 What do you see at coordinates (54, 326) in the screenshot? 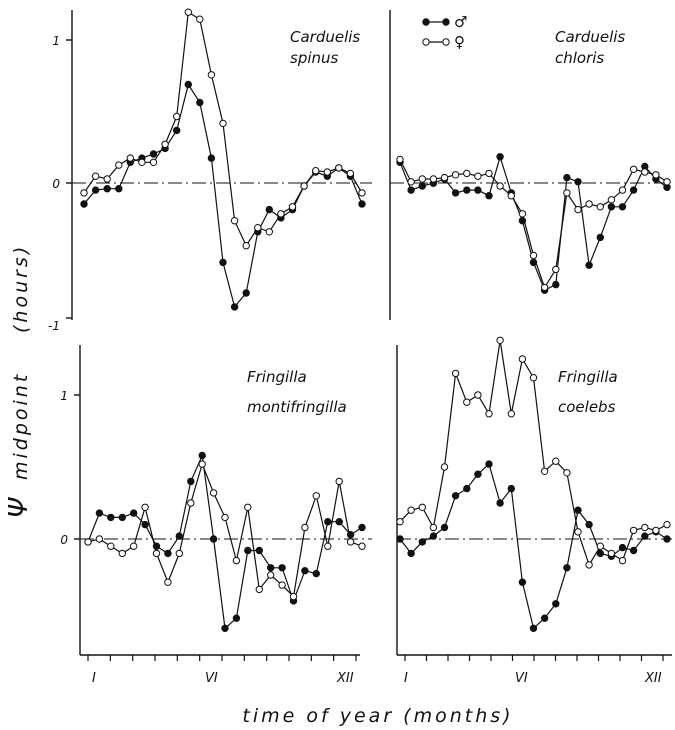
I see `y-tick-label: -1` at bounding box center [54, 326].